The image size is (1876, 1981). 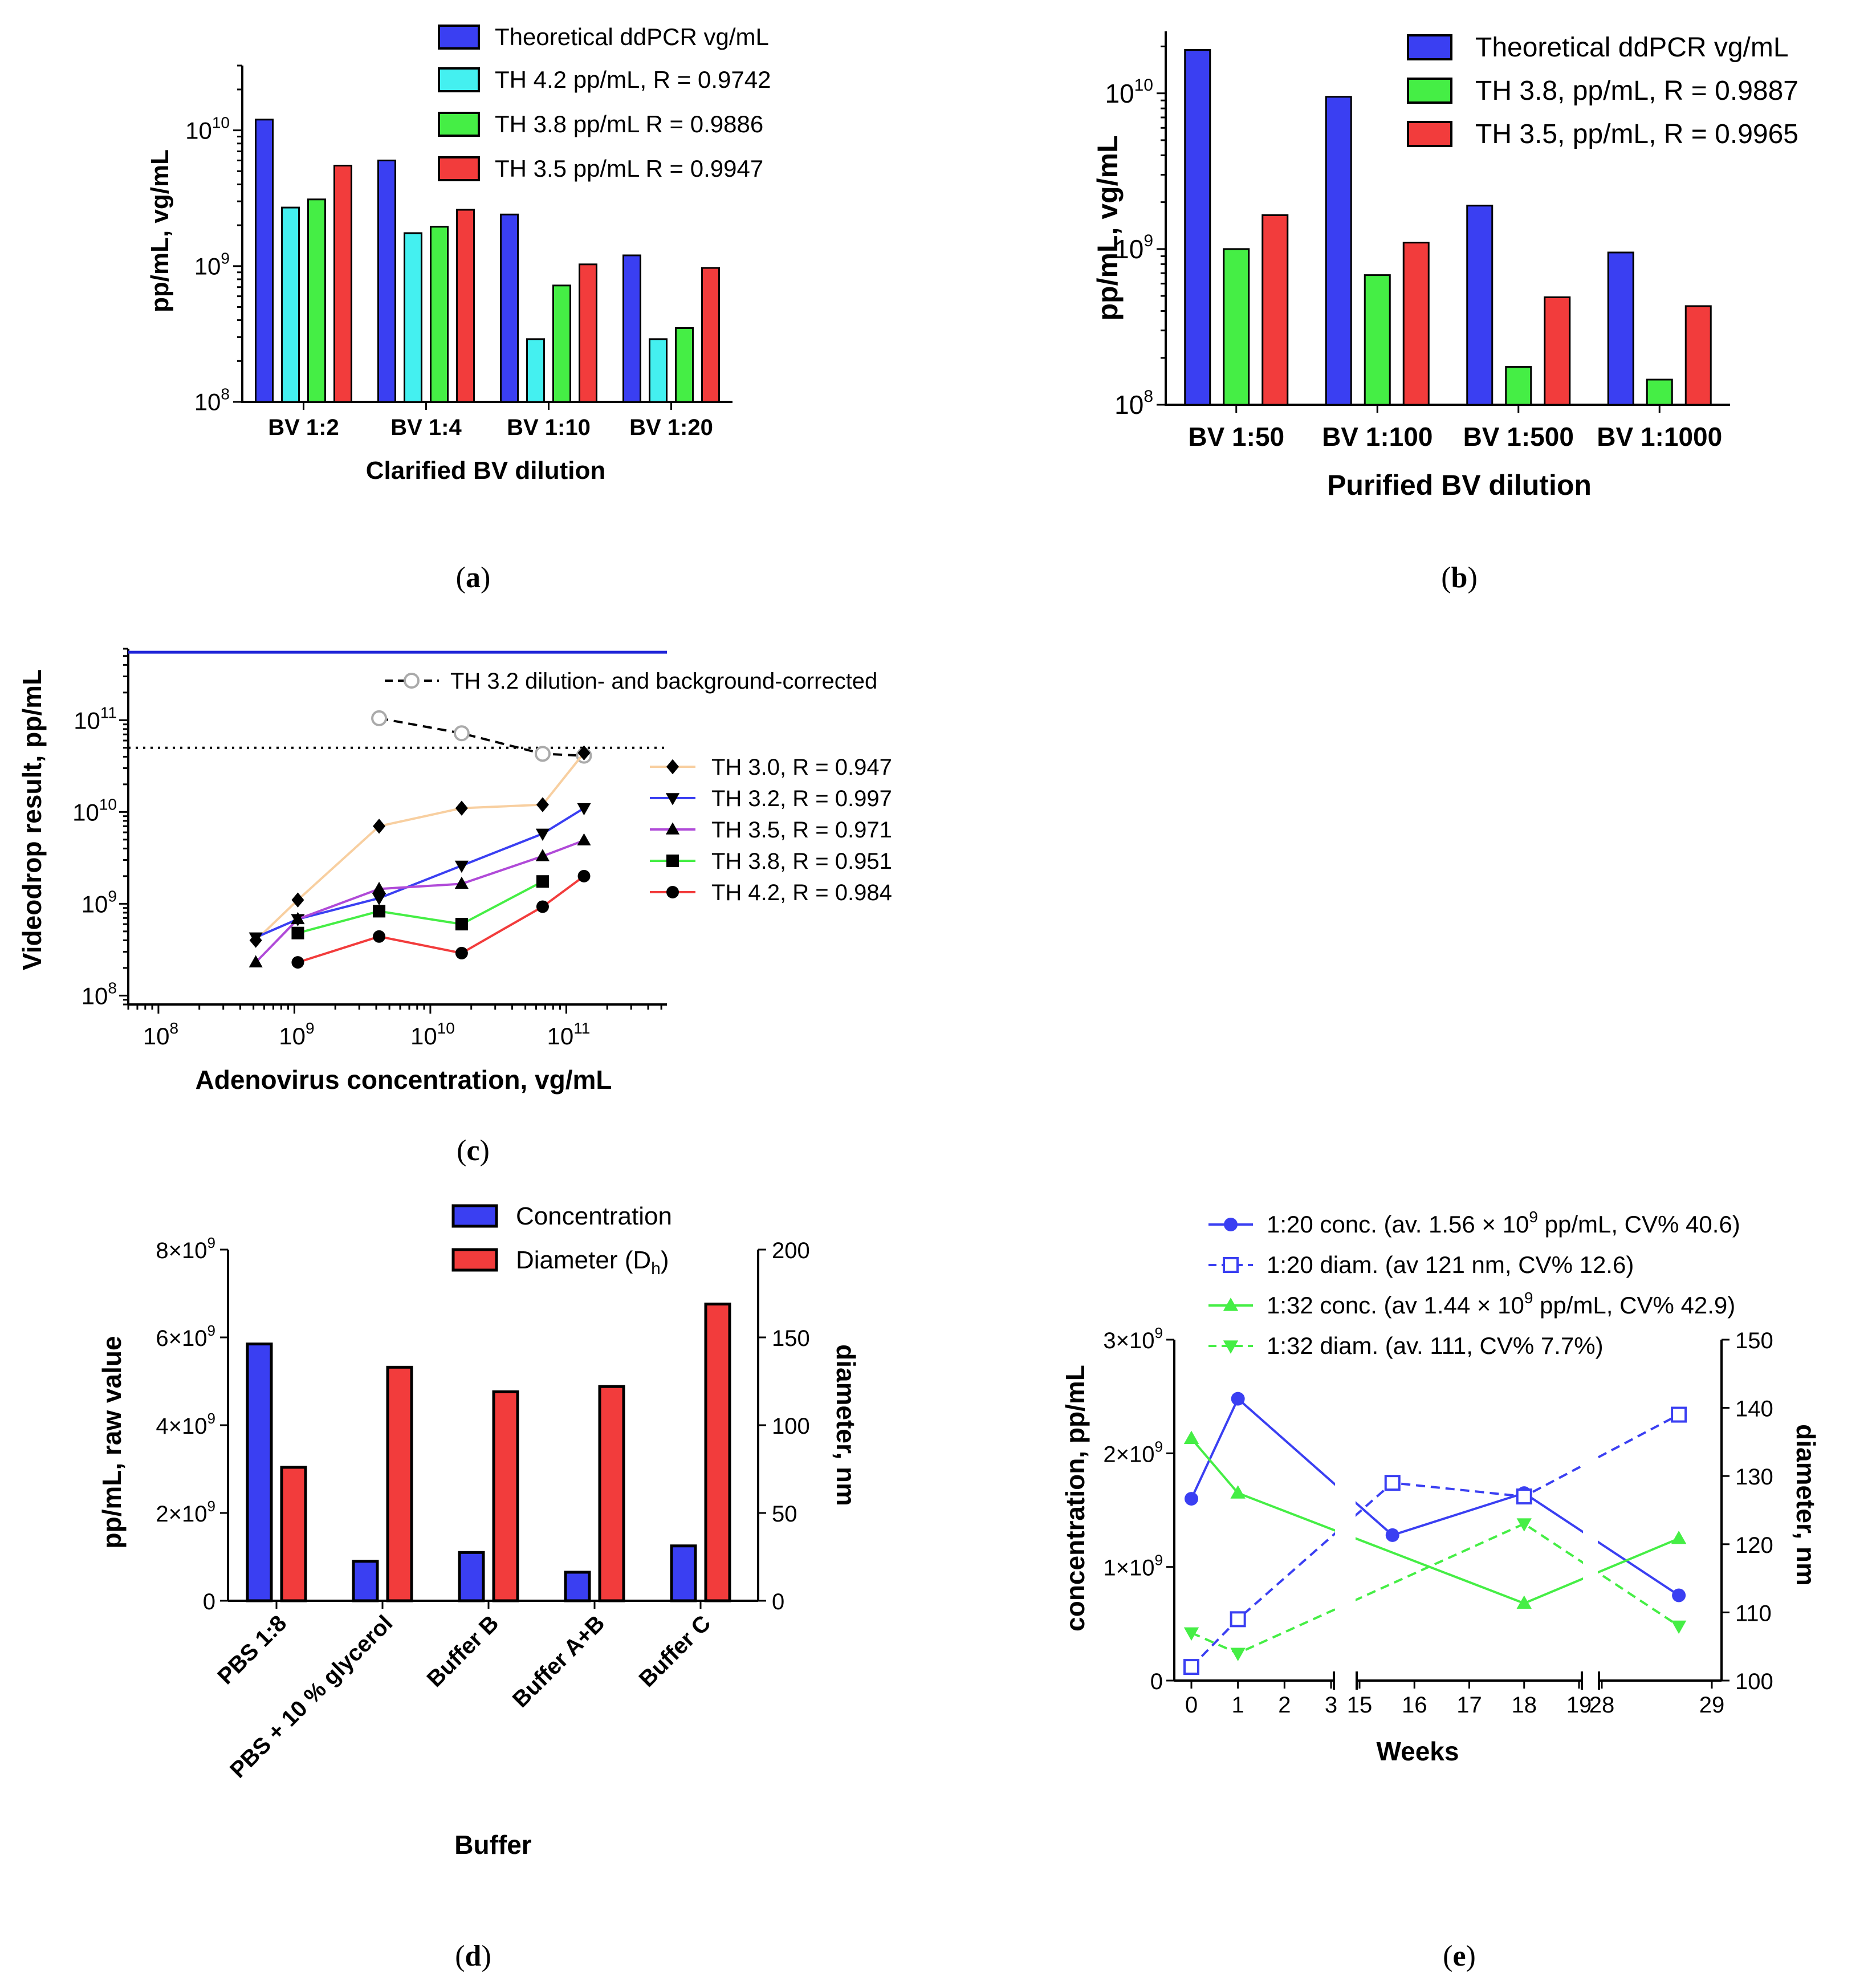 What do you see at coordinates (1191, 1706) in the screenshot?
I see `x-tick-label: 0` at bounding box center [1191, 1706].